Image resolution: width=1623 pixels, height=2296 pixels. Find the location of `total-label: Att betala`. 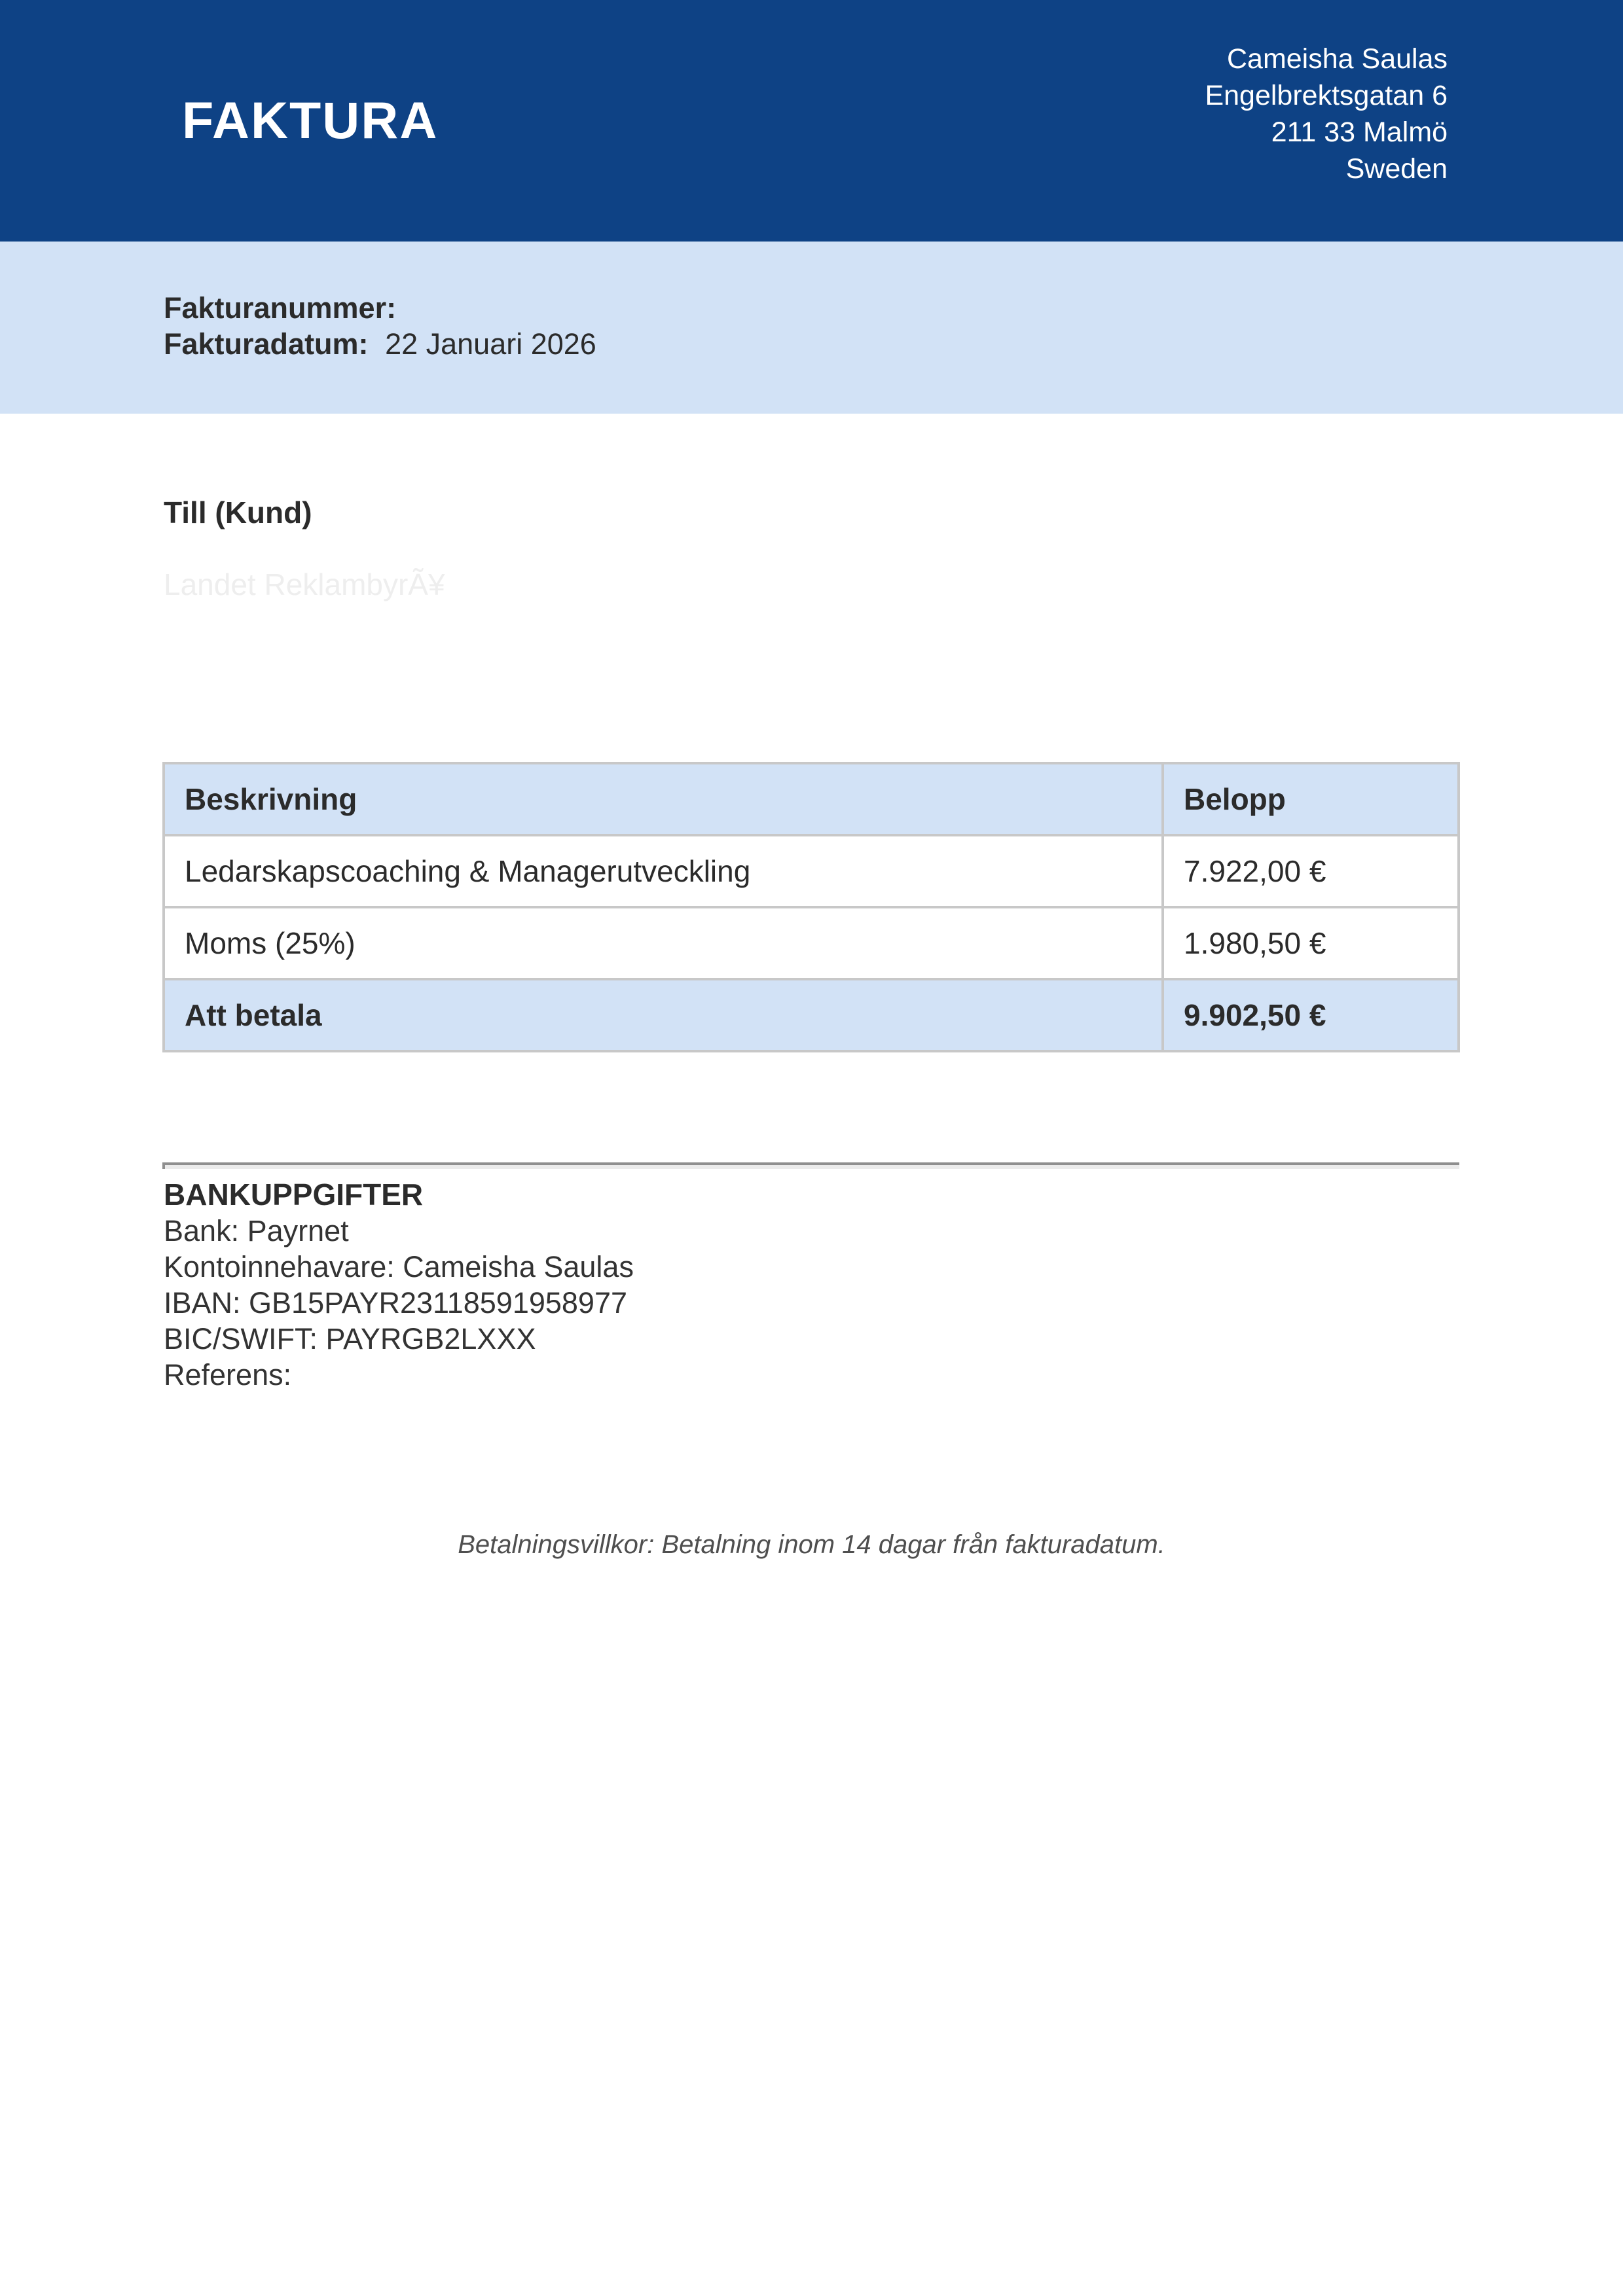

total-label: Att betala is located at coordinates (663, 1015).